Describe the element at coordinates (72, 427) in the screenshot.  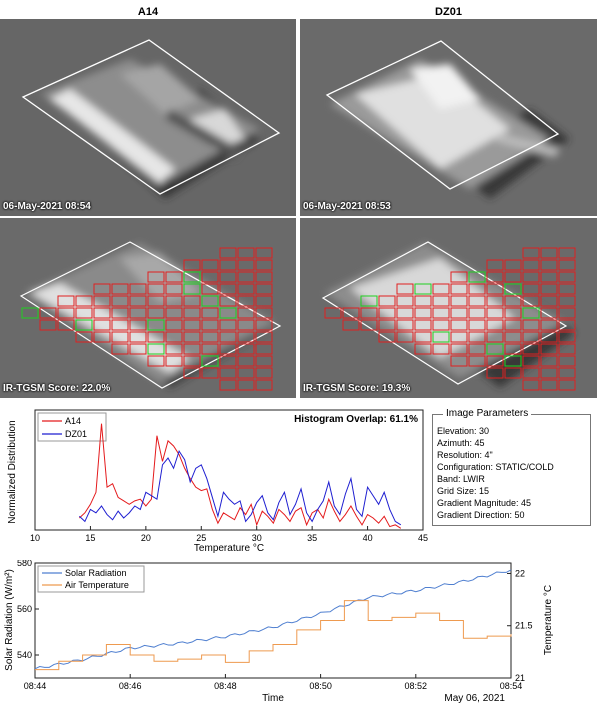
I see `histogram-legend: A14 DZ01` at that location.